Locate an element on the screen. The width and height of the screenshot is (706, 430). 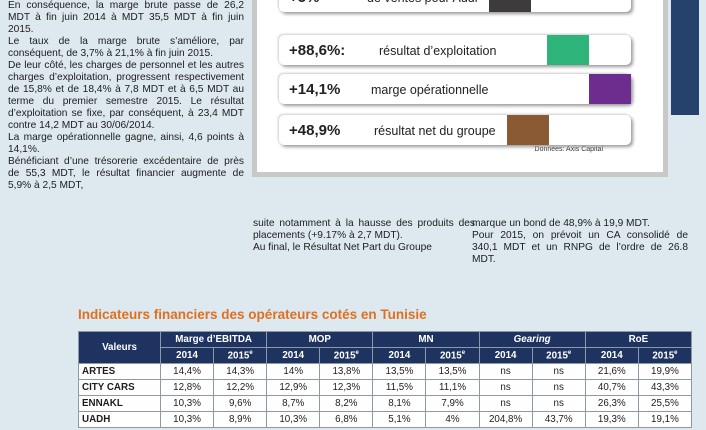
label: résultat net du groupe is located at coordinates (435, 131).